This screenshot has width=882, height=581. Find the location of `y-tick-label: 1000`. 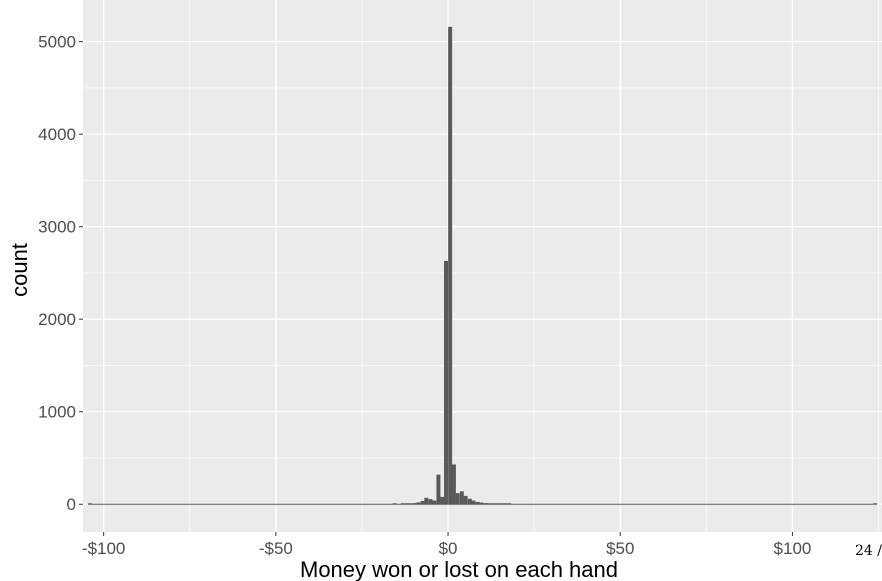

y-tick-label: 1000 is located at coordinates (57, 412).